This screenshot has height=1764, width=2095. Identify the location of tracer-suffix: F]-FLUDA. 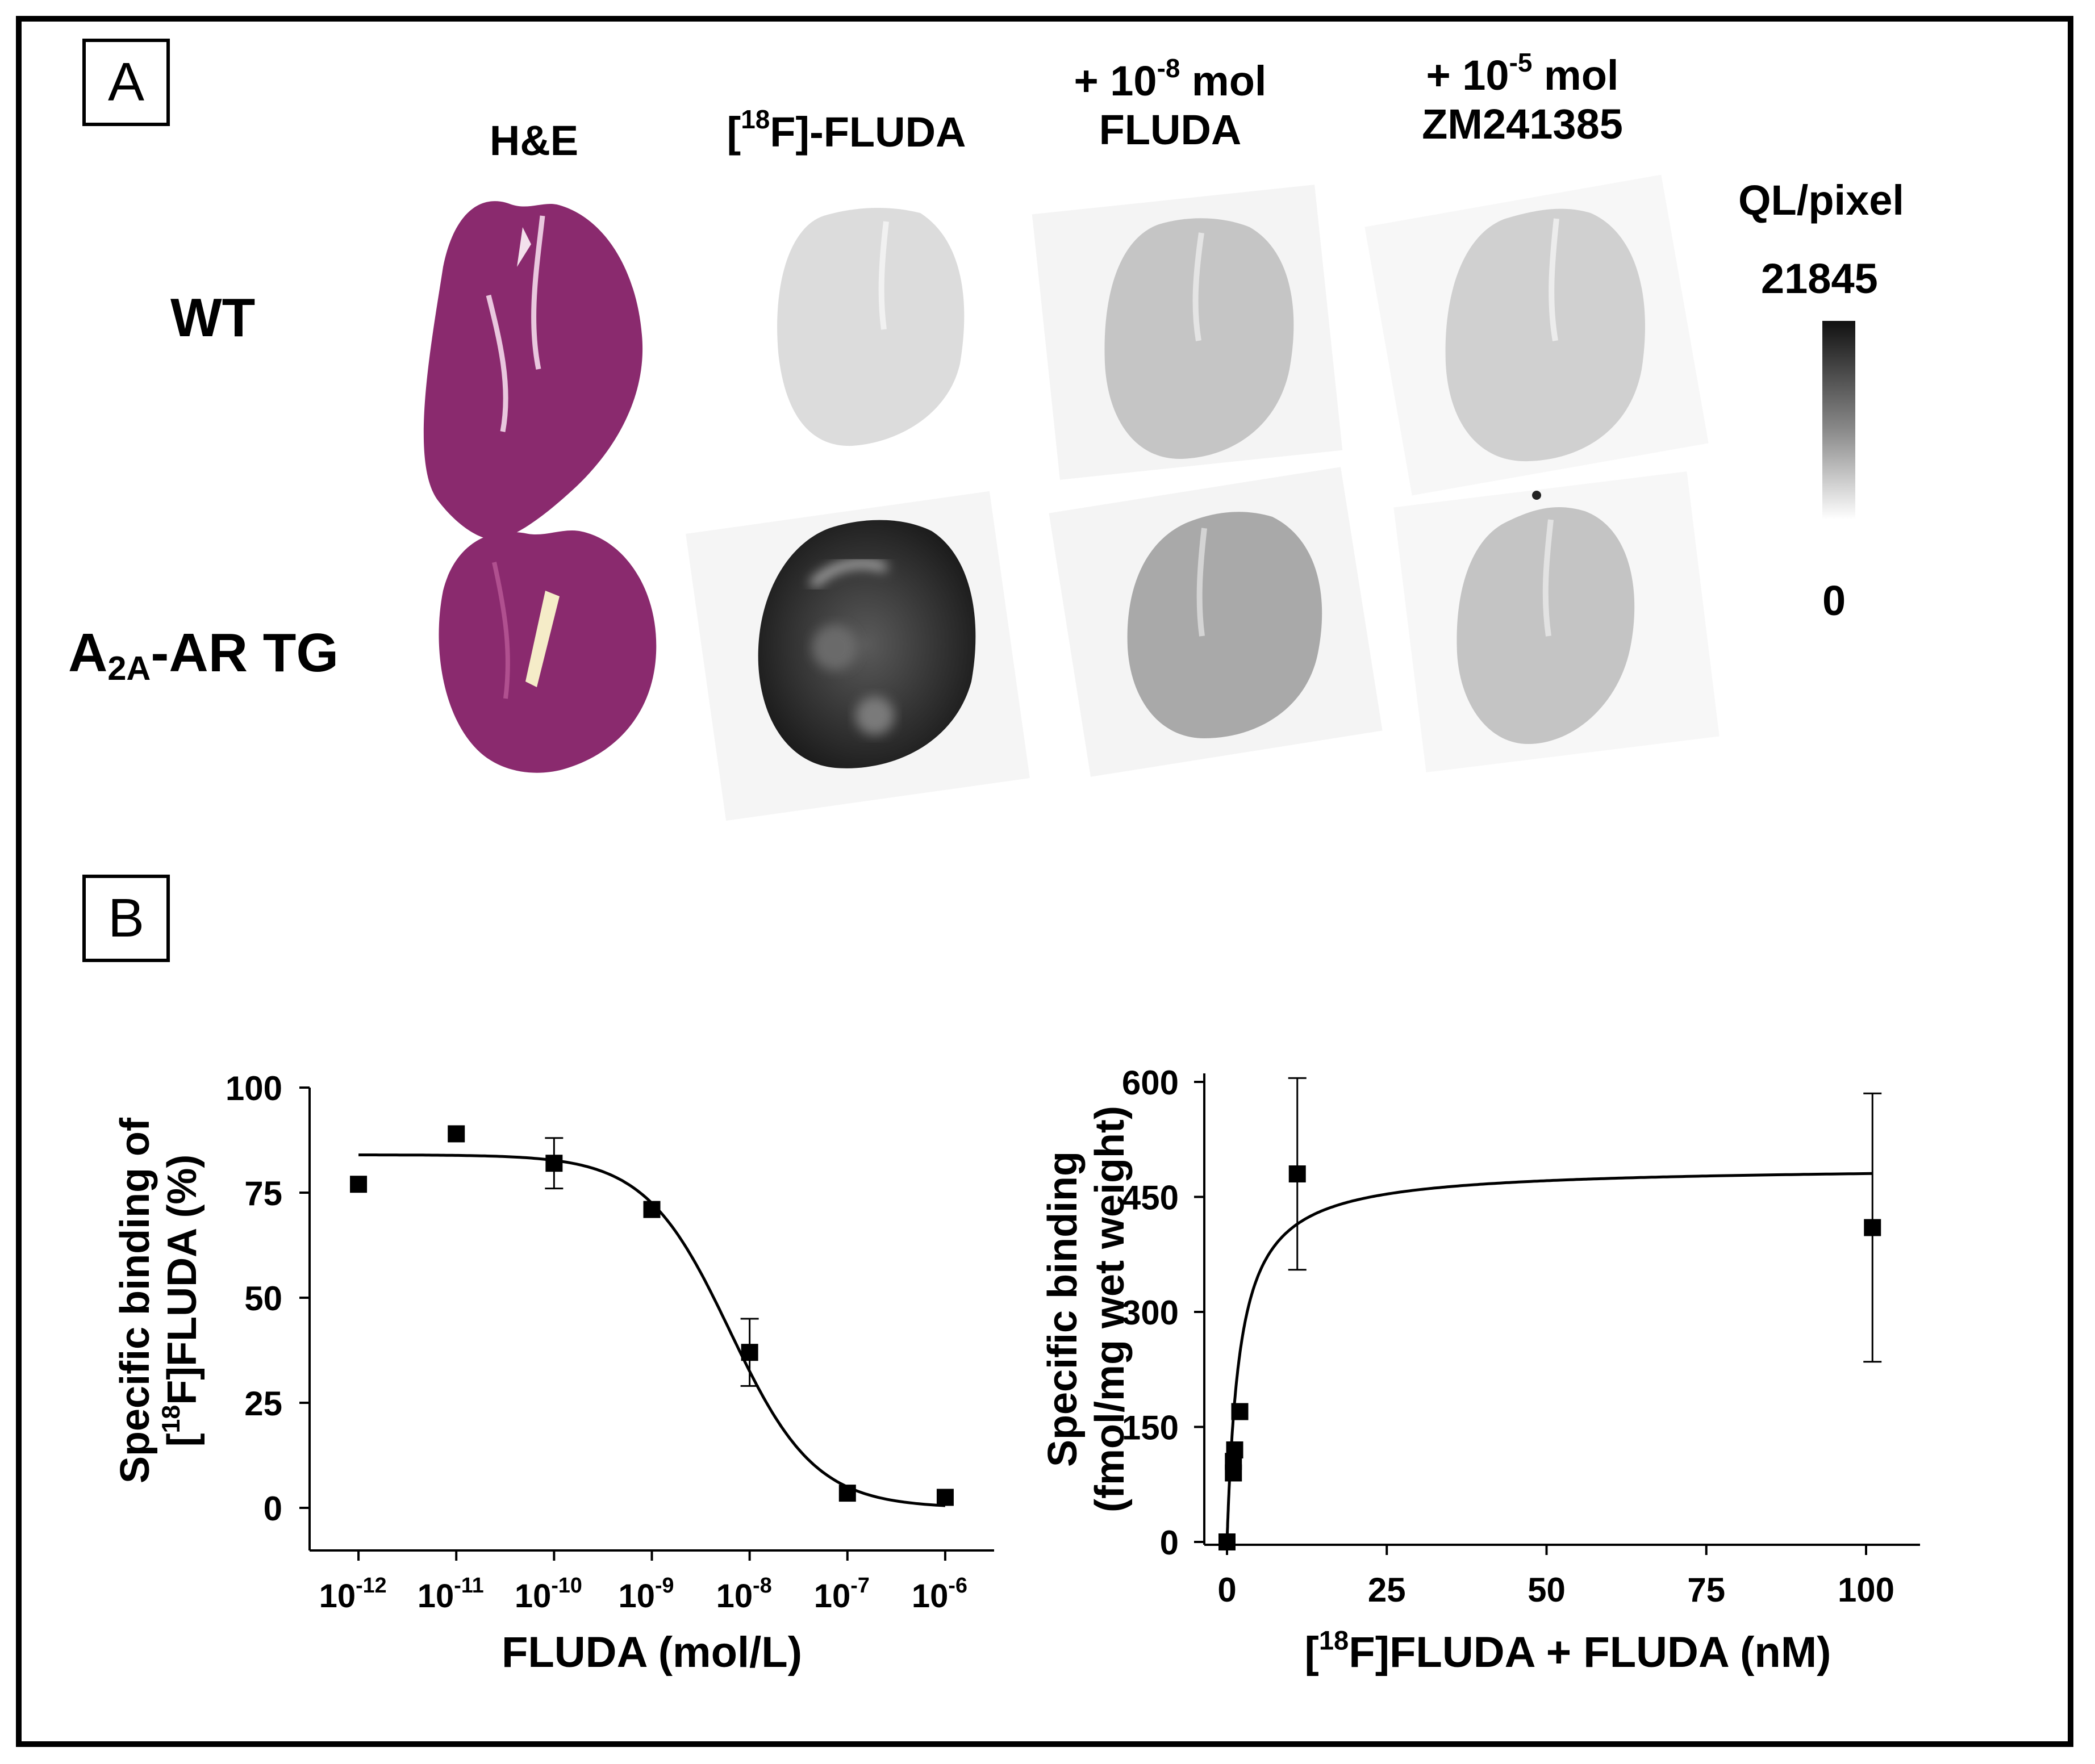
(868, 132).